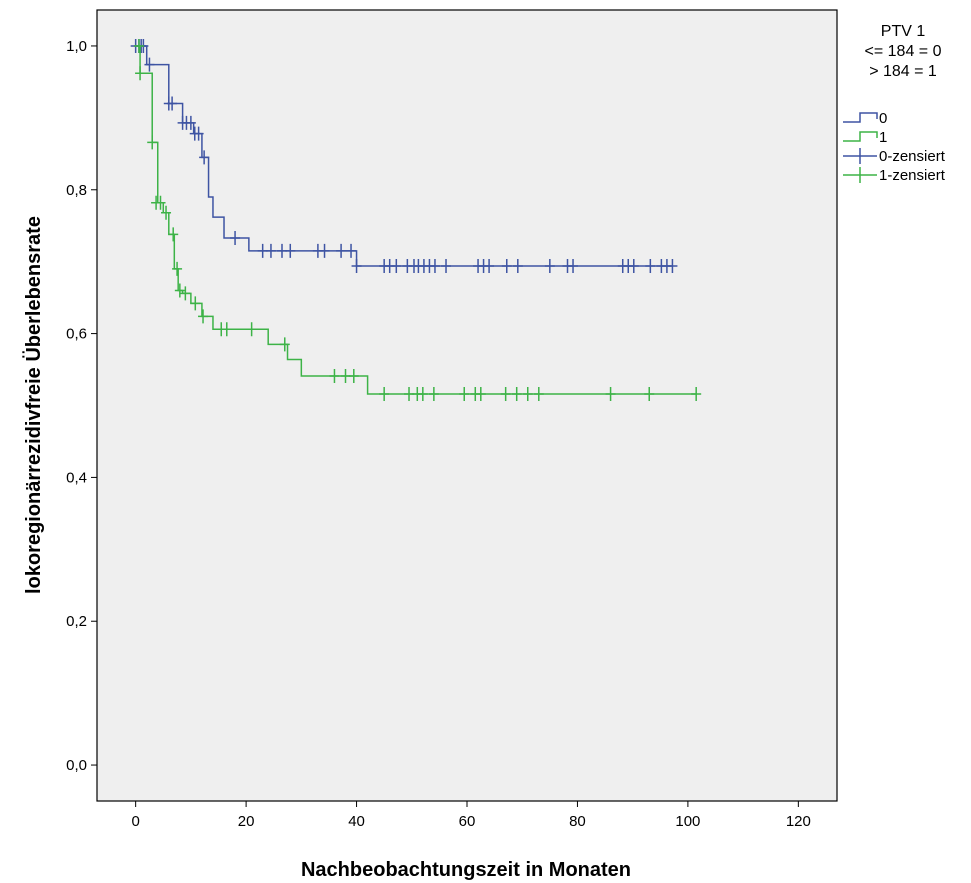 The width and height of the screenshot is (971, 883). What do you see at coordinates (687, 821) in the screenshot?
I see `x-tick-label: 100` at bounding box center [687, 821].